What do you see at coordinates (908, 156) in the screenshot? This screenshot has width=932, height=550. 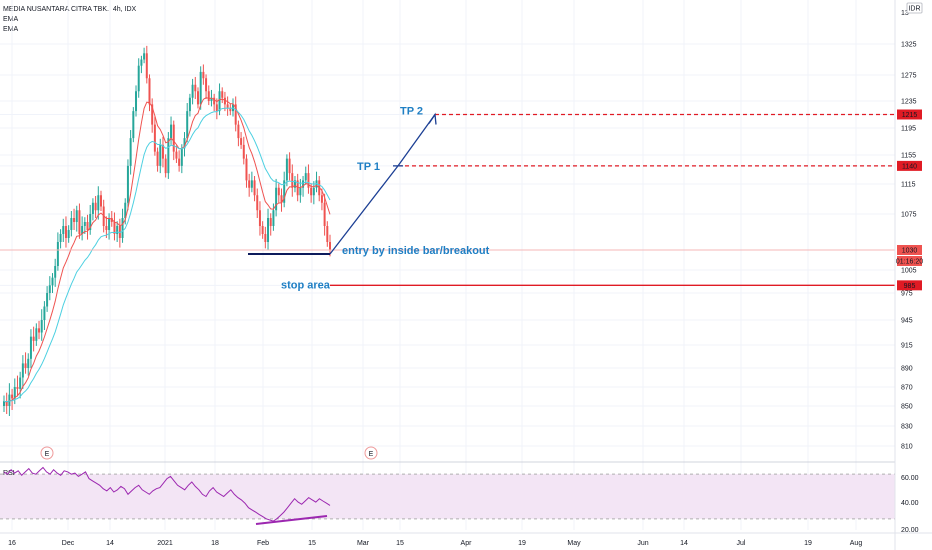 I see `price-tick: 1155` at bounding box center [908, 156].